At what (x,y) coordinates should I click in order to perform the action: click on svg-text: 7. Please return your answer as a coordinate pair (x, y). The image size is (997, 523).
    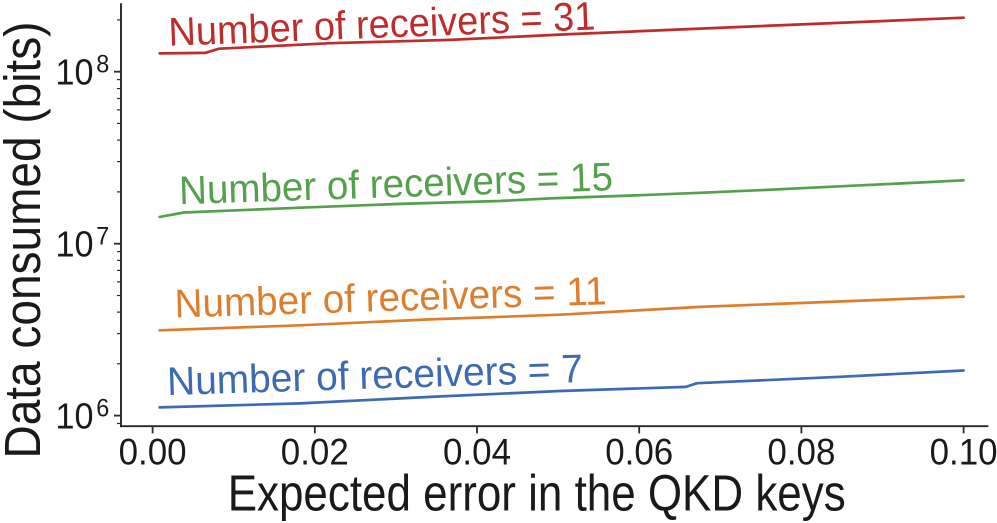
    Looking at the image, I should click on (102, 236).